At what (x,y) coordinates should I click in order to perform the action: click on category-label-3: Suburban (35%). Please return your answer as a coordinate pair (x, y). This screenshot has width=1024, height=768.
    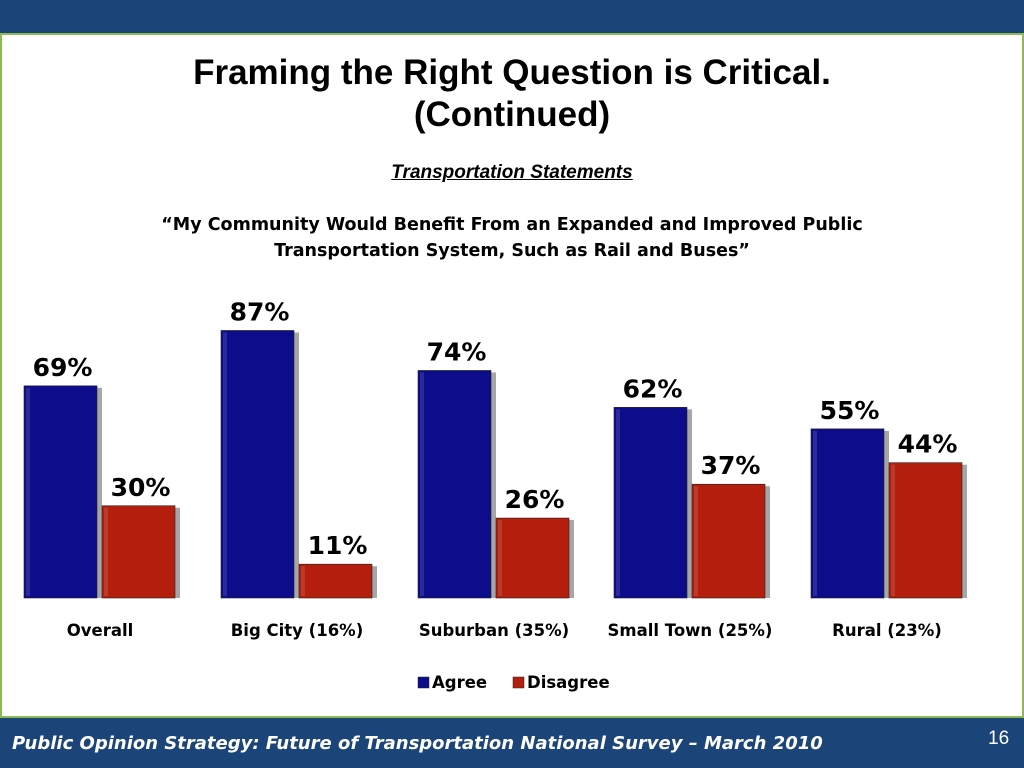
    Looking at the image, I should click on (494, 630).